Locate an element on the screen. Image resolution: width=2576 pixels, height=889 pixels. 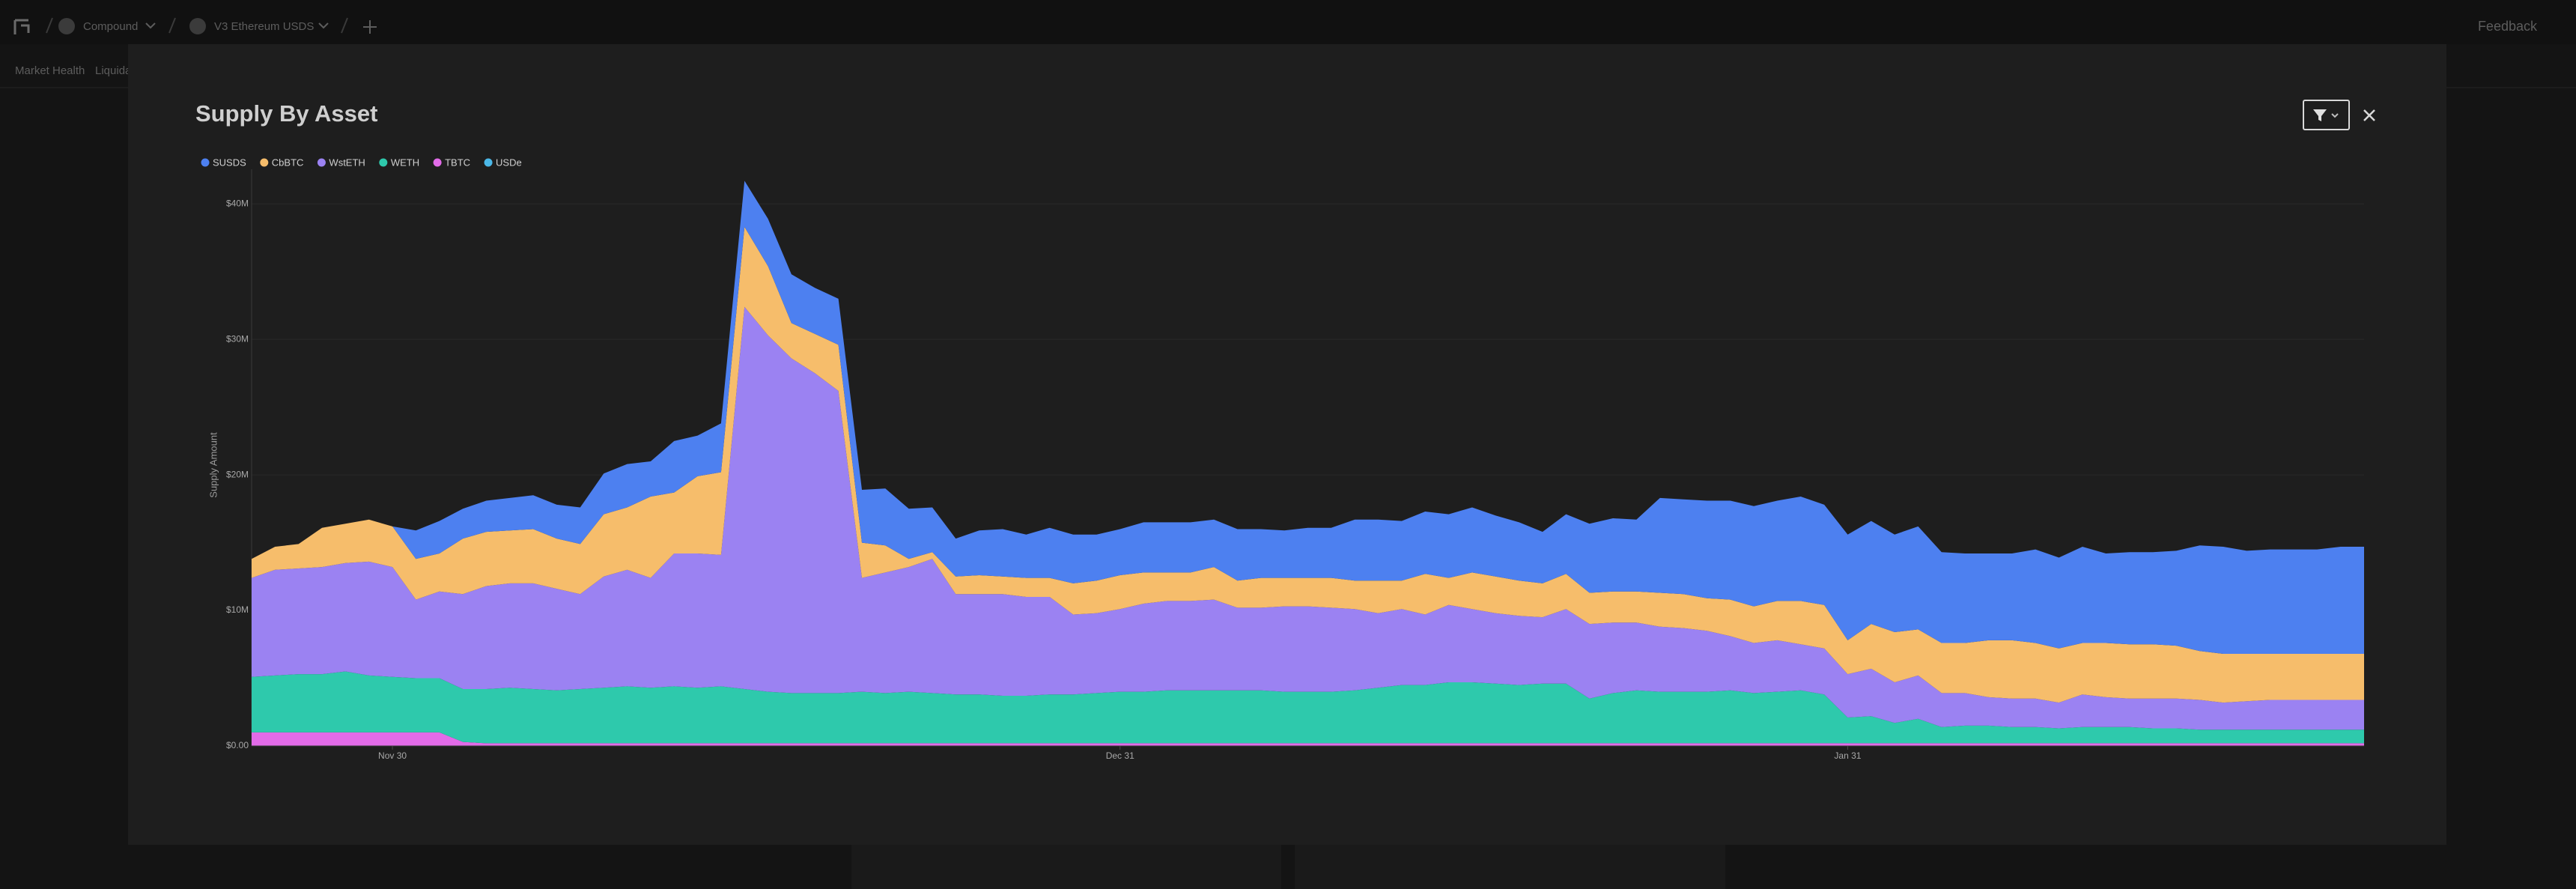
legend-label: SUSDS is located at coordinates (229, 162).